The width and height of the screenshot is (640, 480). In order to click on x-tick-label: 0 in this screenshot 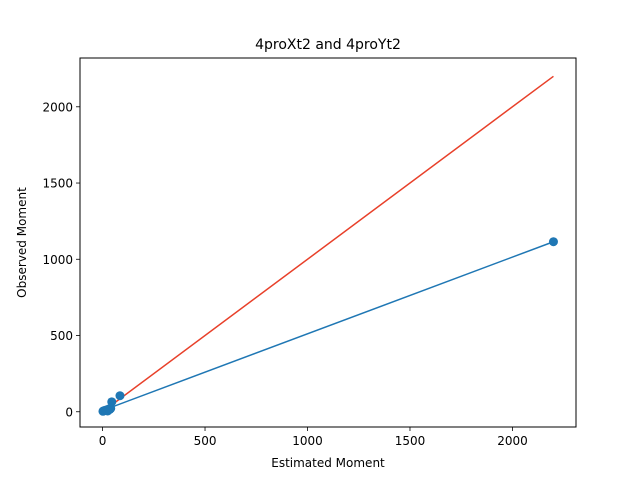, I will do `click(103, 441)`.